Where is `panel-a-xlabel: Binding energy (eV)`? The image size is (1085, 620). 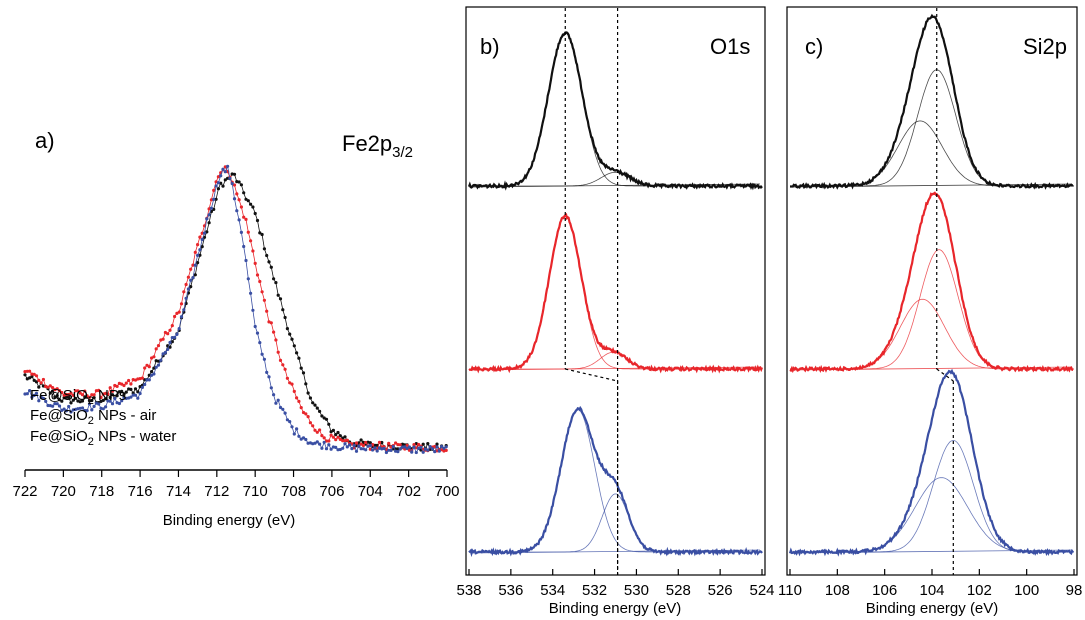
panel-a-xlabel: Binding energy (eV) is located at coordinates (229, 520).